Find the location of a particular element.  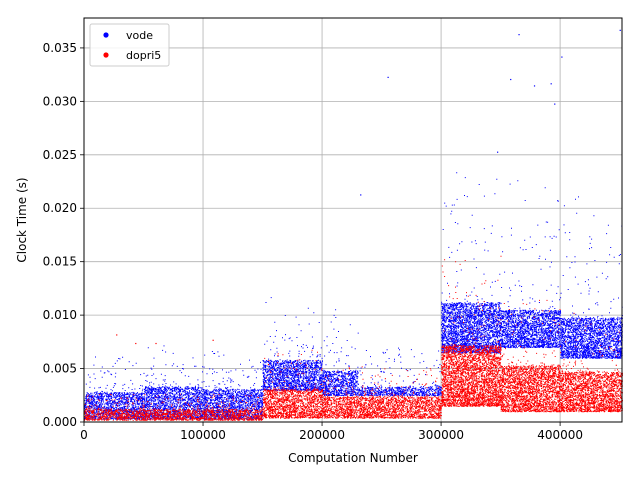

y-tick-label: 0.020 is located at coordinates (60, 208).